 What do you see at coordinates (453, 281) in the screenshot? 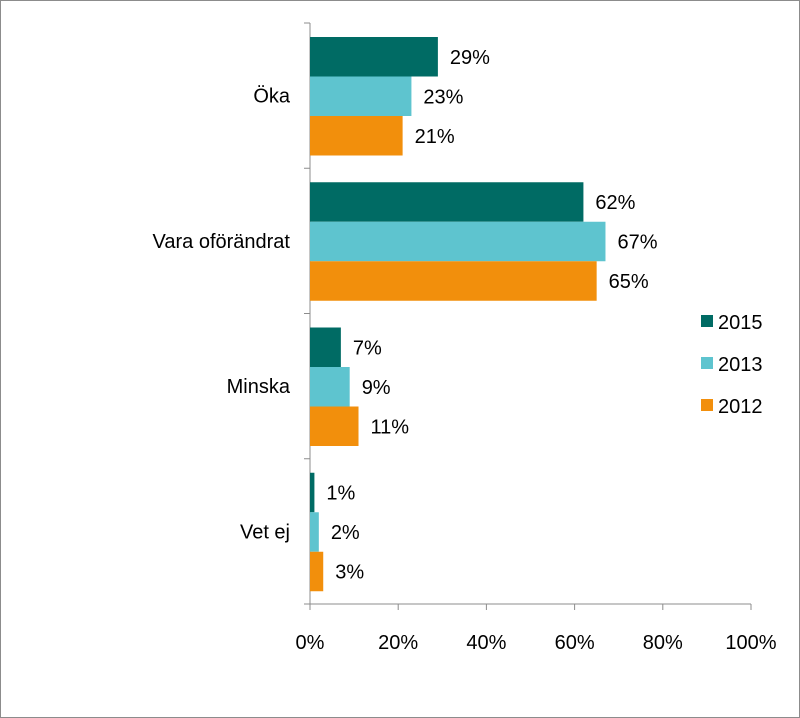
I see `bar-vara-of-r-ndrat-2012` at bounding box center [453, 281].